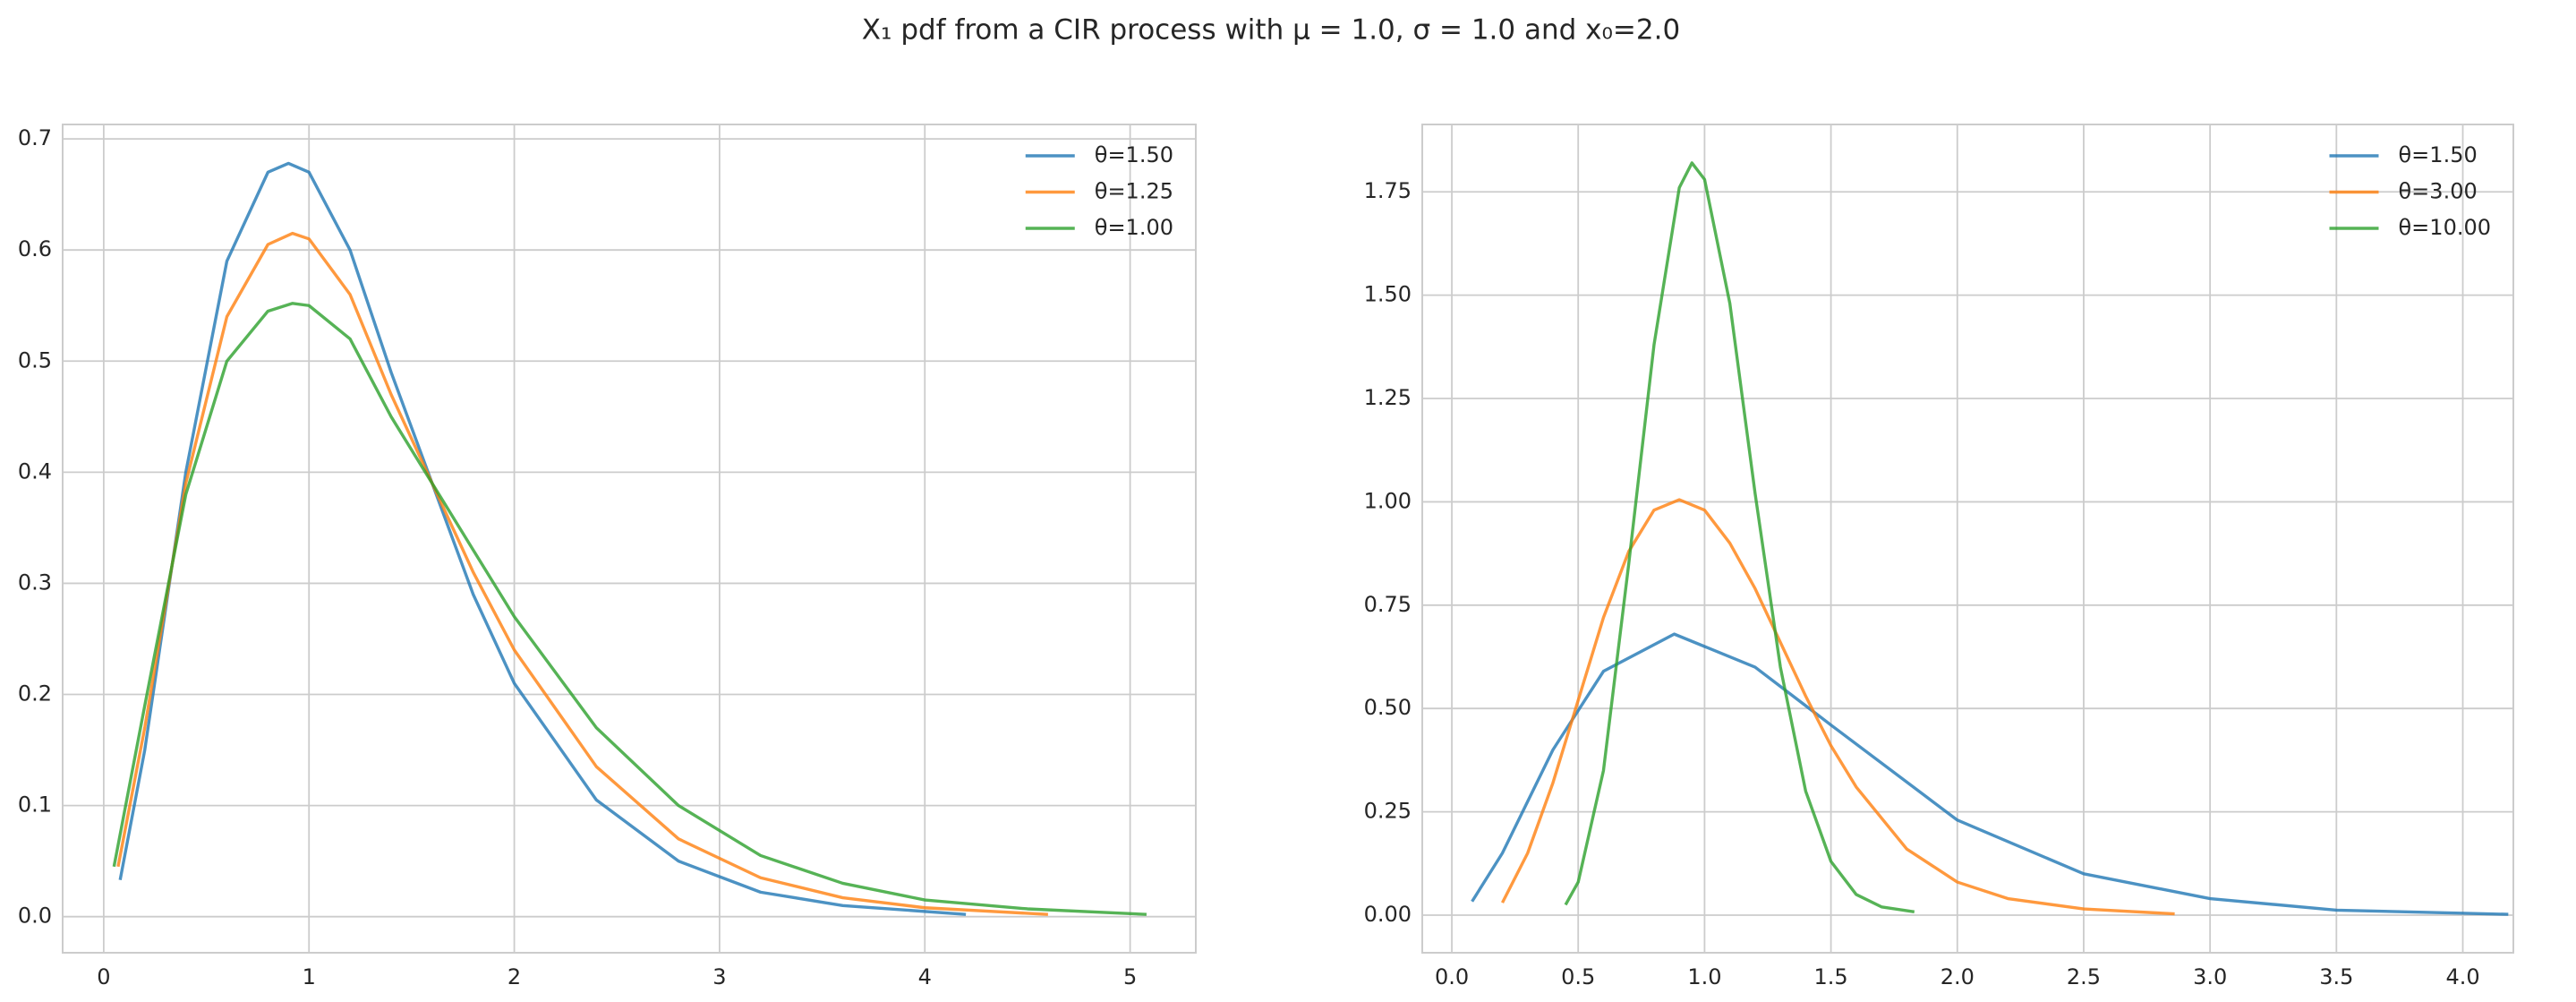  I want to click on y-tick-label: 0.6, so click(35, 249).